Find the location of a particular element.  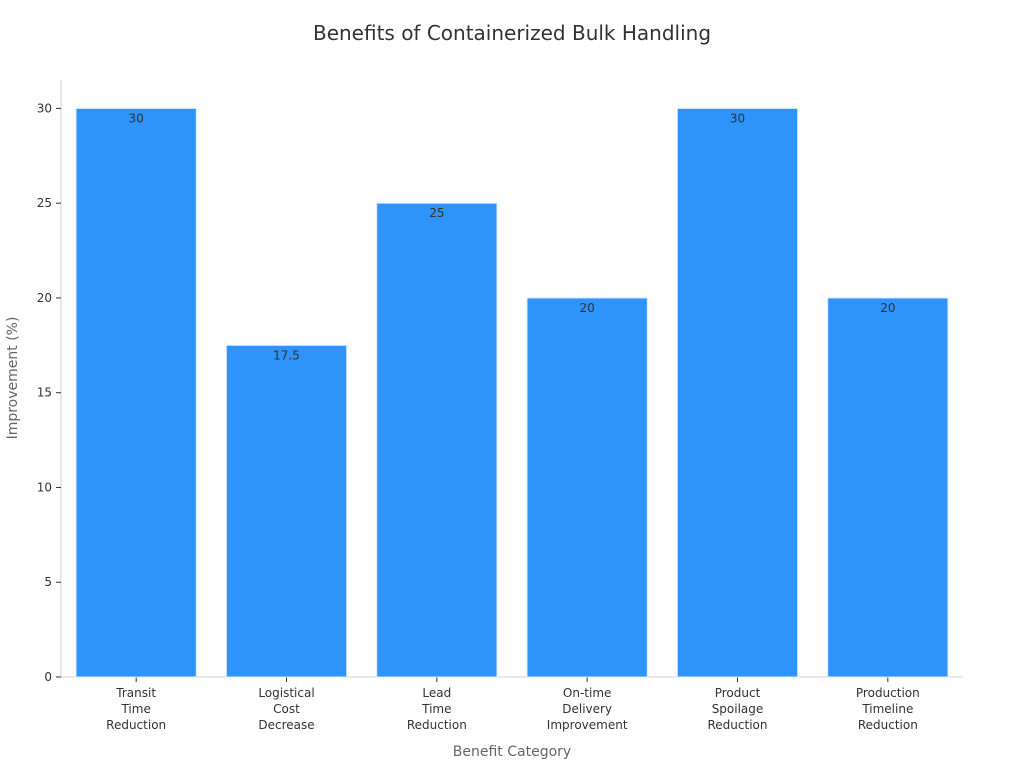

y-tick-label: 15 is located at coordinates (44, 393).